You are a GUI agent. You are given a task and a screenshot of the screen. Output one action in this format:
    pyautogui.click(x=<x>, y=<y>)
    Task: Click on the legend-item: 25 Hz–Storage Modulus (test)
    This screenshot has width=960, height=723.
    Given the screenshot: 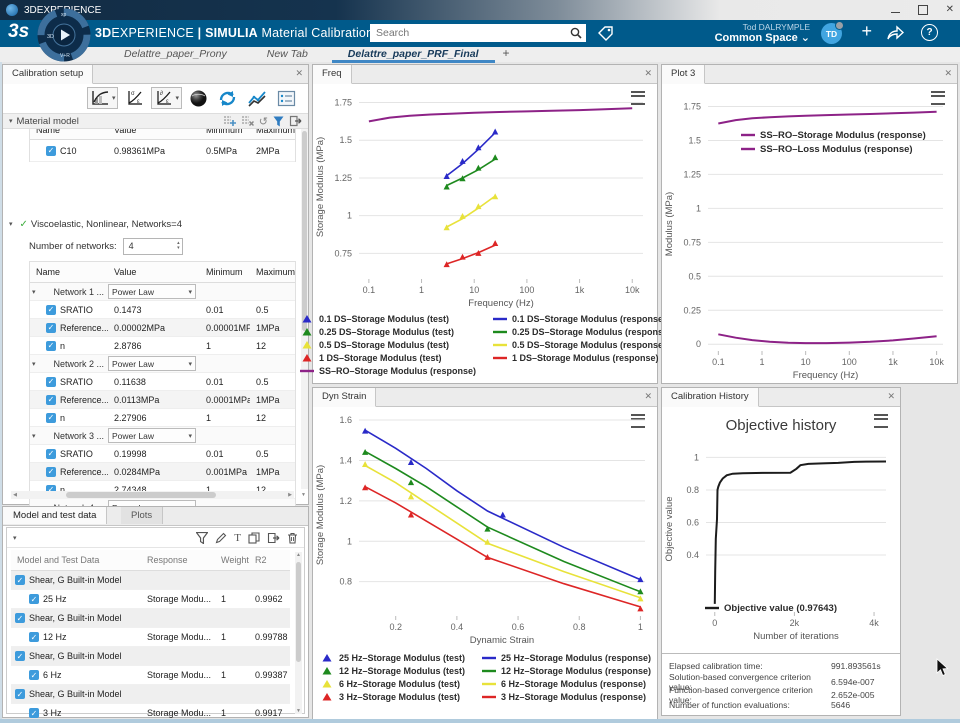 What is the action you would take?
    pyautogui.click(x=392, y=658)
    